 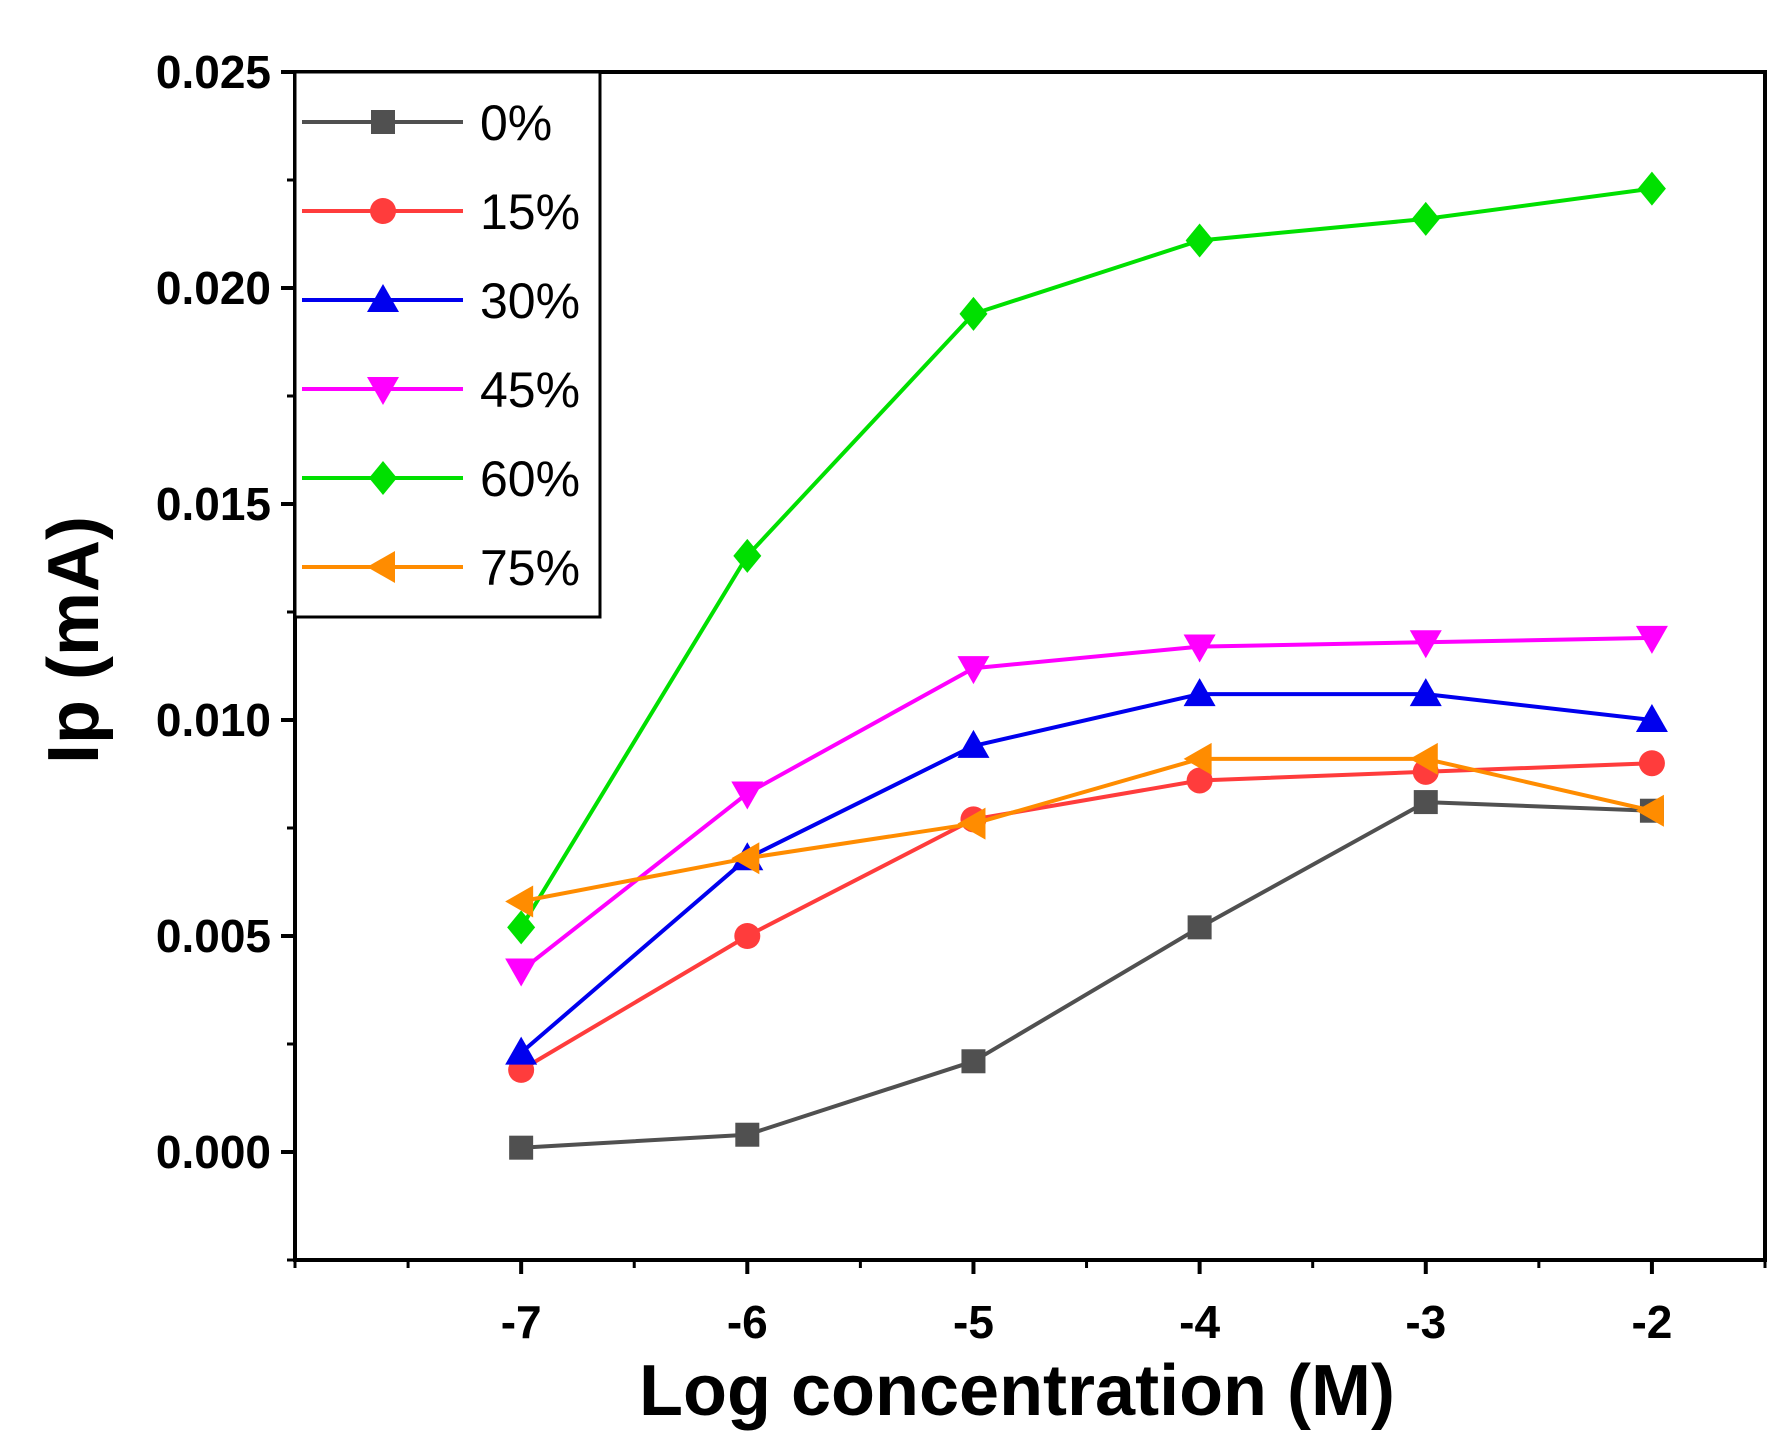 What do you see at coordinates (74, 640) in the screenshot?
I see `y-axis-title: Ip (mA)` at bounding box center [74, 640].